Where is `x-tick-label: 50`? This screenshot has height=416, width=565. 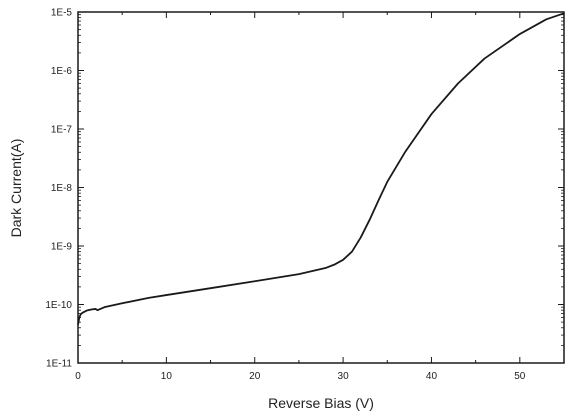 x-tick-label: 50 is located at coordinates (520, 376).